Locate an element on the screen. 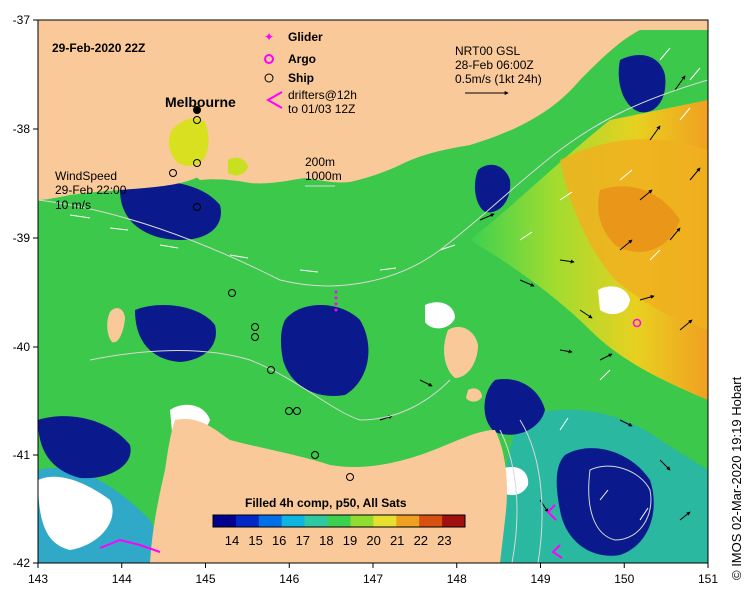  x-tick-label: 149 is located at coordinates (540, 579).